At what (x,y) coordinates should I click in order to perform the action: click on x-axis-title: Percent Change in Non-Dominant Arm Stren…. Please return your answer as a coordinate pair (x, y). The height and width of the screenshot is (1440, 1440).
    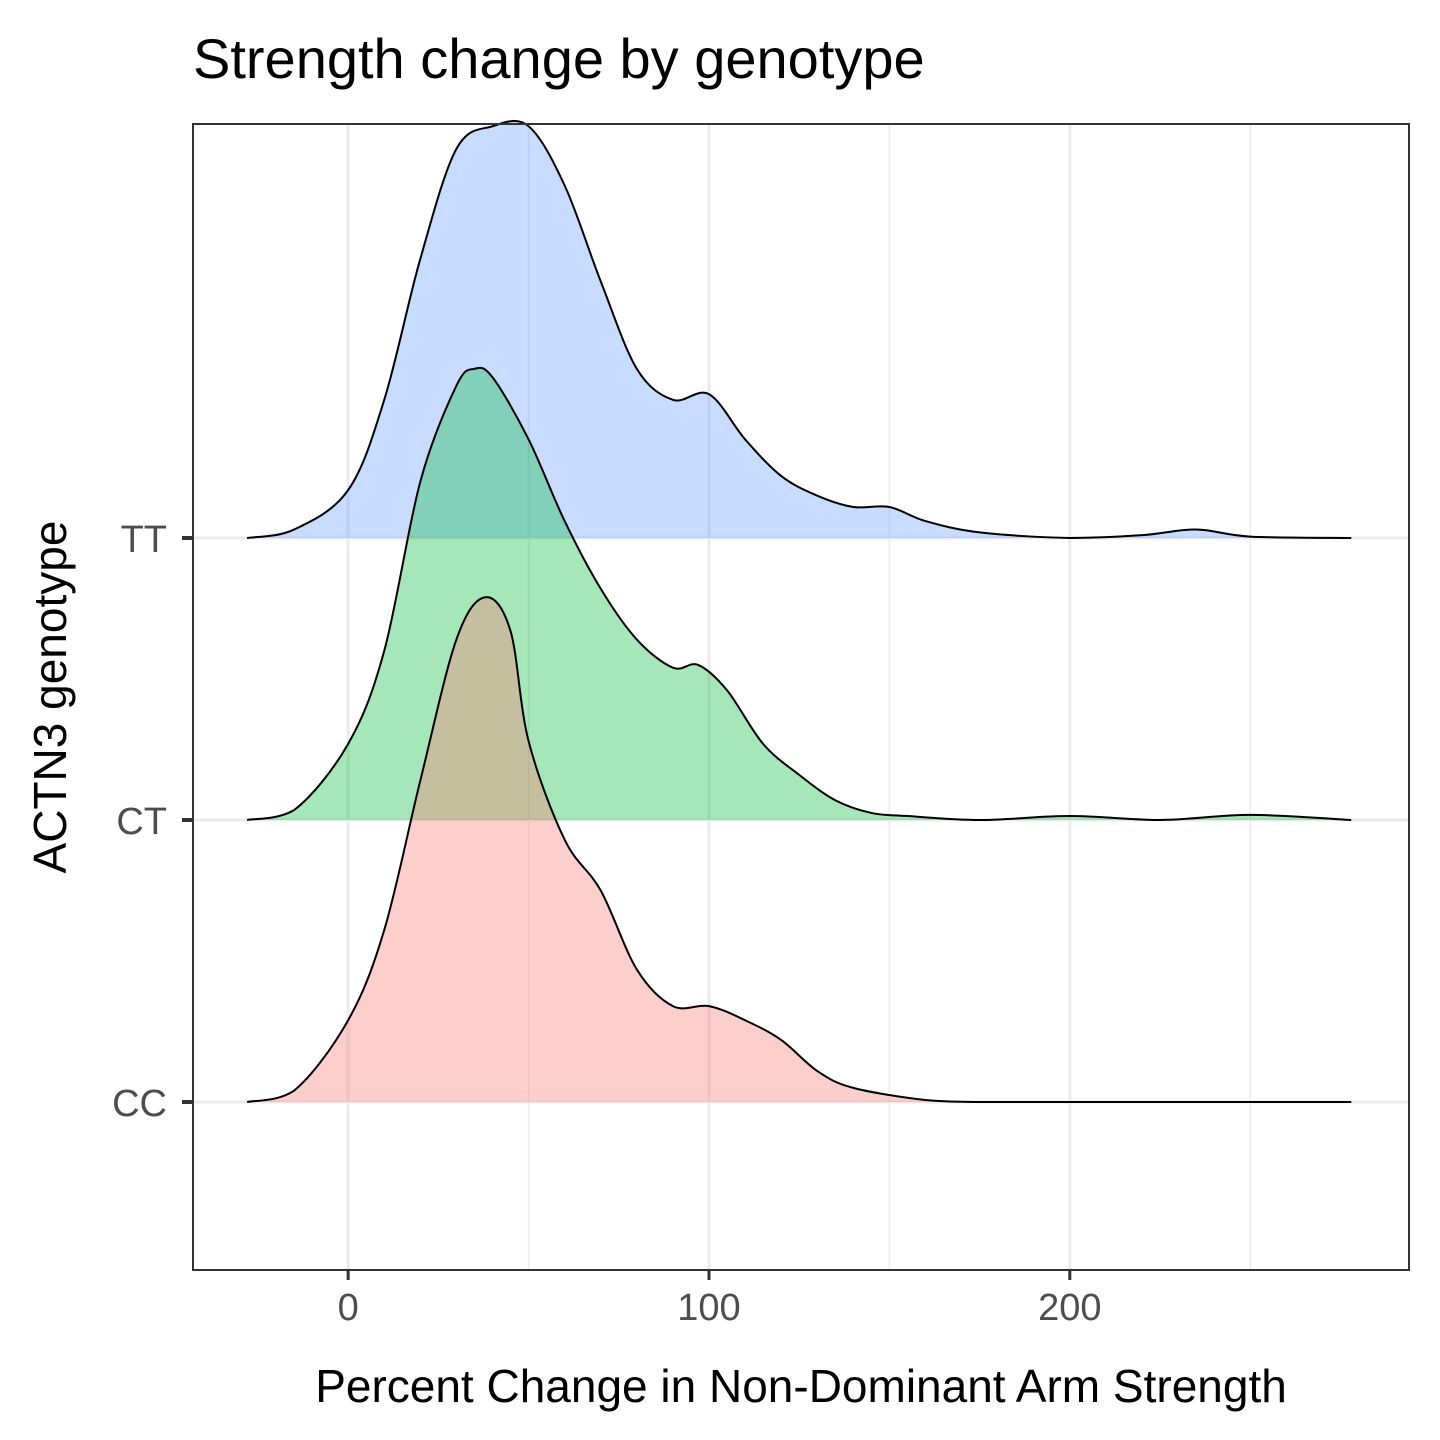
    Looking at the image, I should click on (801, 1386).